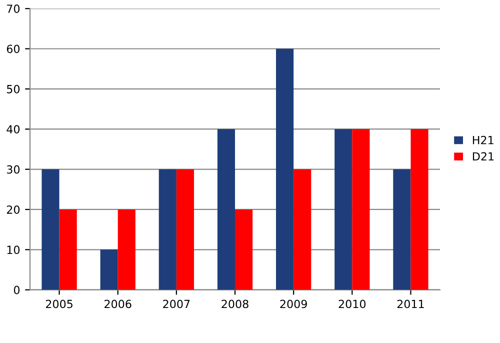 This screenshot has height=343, width=500. What do you see at coordinates (235, 304) in the screenshot?
I see `x-tick-label: 2008` at bounding box center [235, 304].